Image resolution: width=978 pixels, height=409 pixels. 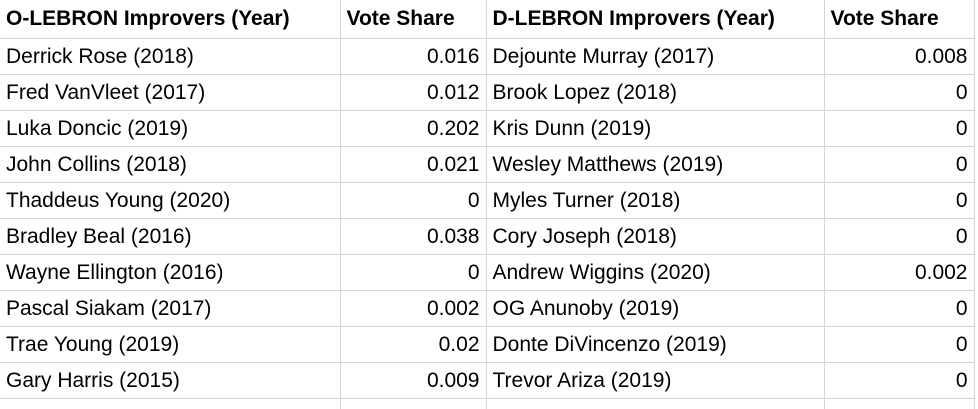 I want to click on header-o-lebron-improvers: O-LEBRON Improvers (Year), so click(x=170, y=19).